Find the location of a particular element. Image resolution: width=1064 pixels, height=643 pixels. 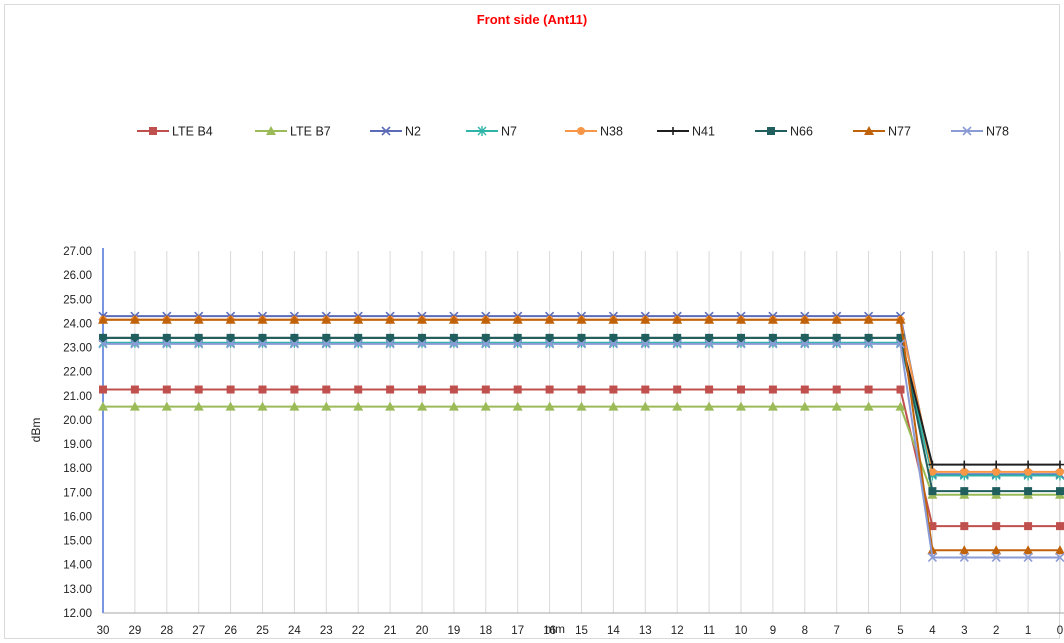

y-tick-label: 21.00 is located at coordinates (77, 397).